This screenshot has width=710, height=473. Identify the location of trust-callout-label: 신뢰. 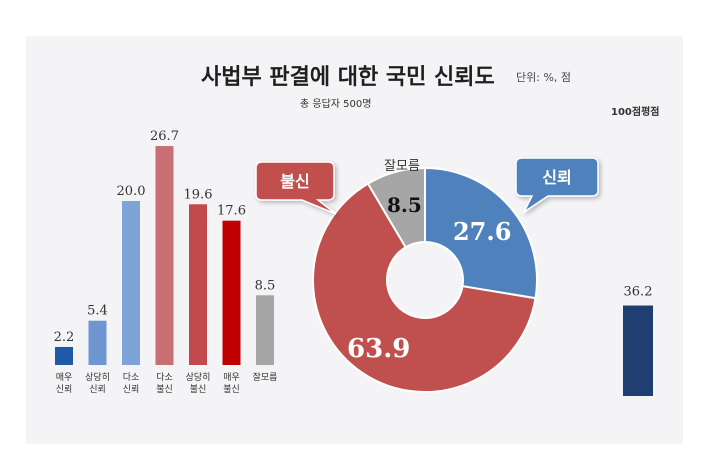
(556, 177).